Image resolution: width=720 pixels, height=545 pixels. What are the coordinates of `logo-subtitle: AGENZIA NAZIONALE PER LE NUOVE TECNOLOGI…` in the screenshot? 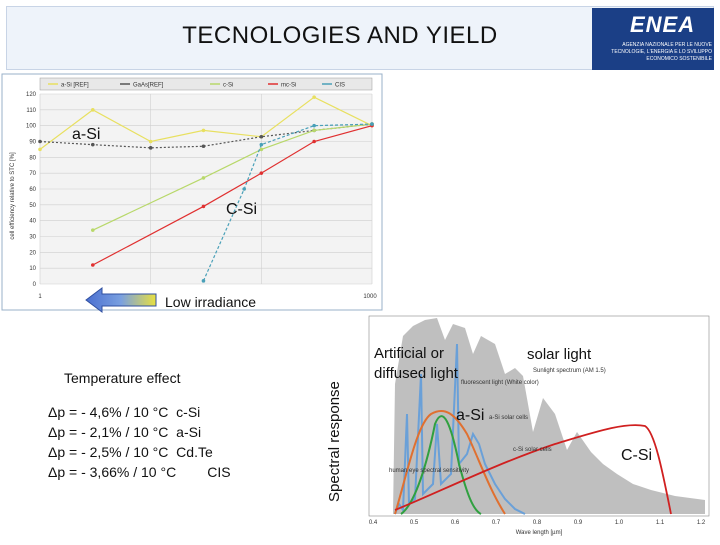 It's located at (661, 52).